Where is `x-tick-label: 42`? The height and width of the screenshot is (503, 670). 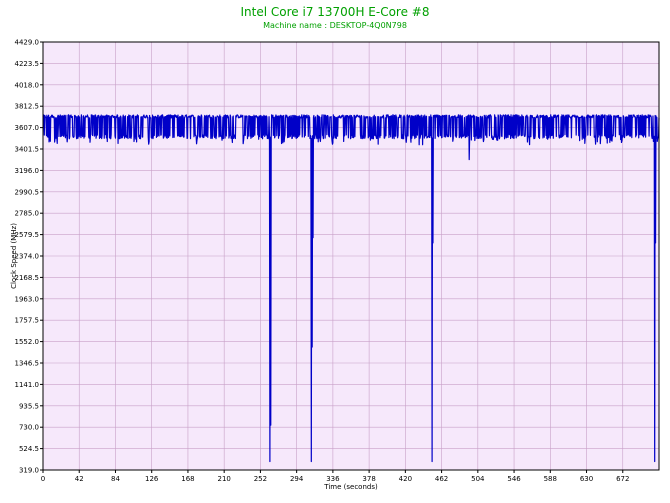
x-tick-label: 42 is located at coordinates (79, 479).